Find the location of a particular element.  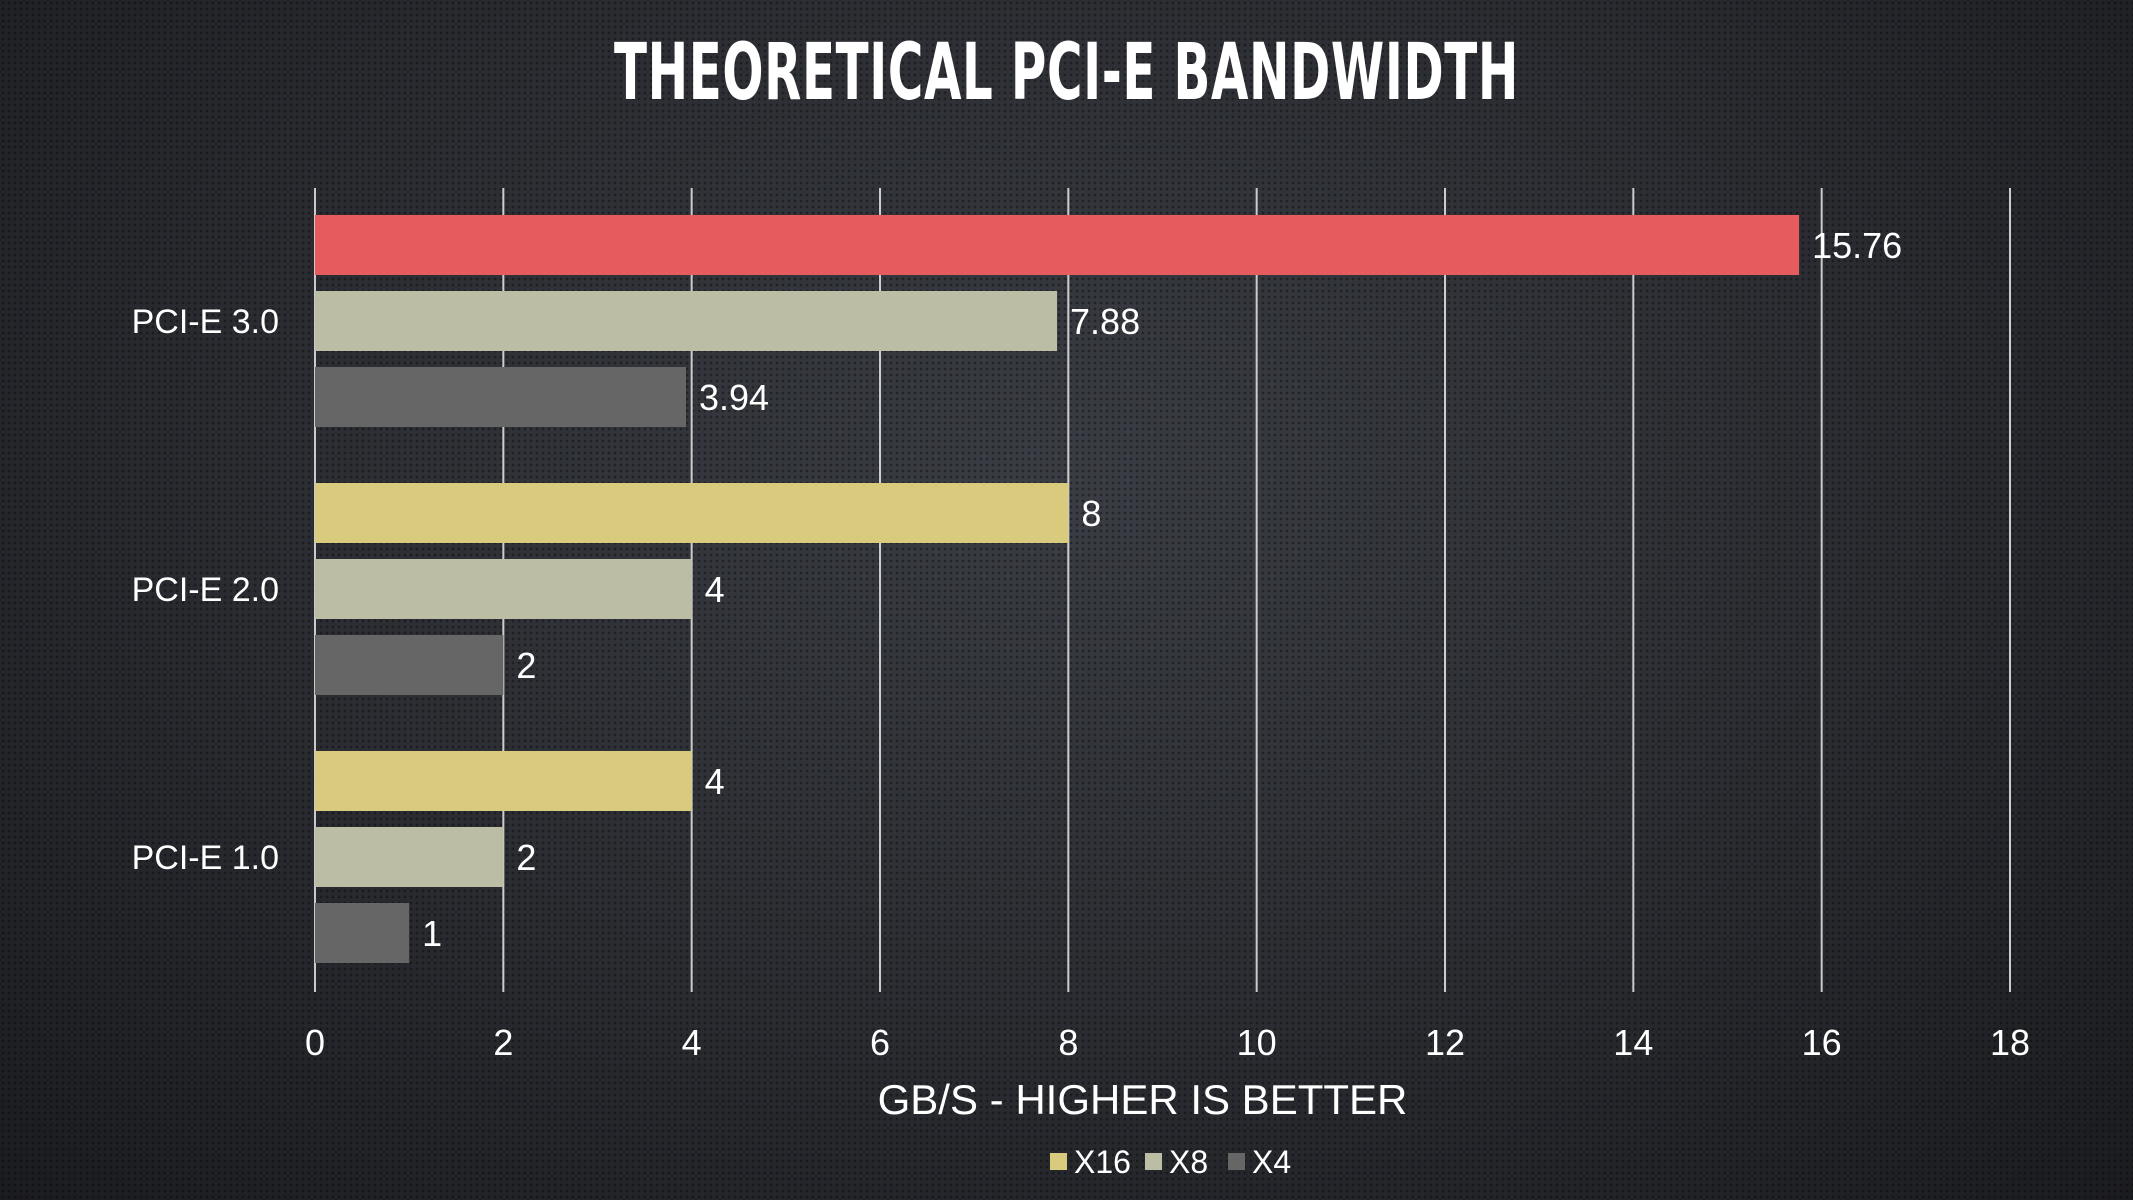

bar-pci-e-1-0-x16 is located at coordinates (503, 781).